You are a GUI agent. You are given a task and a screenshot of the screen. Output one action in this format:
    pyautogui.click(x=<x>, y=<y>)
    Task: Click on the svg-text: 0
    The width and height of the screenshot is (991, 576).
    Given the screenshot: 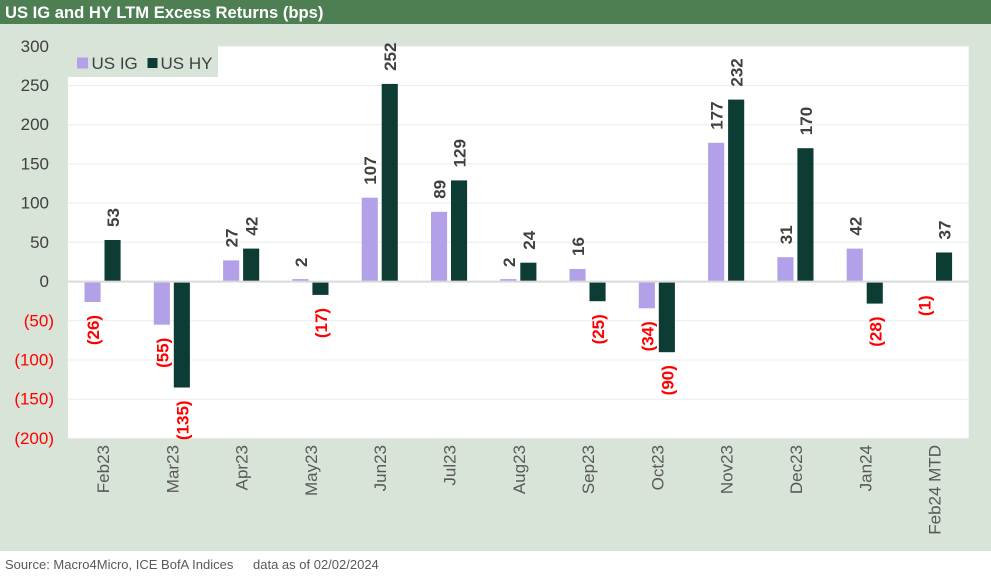 What is the action you would take?
    pyautogui.click(x=44, y=281)
    